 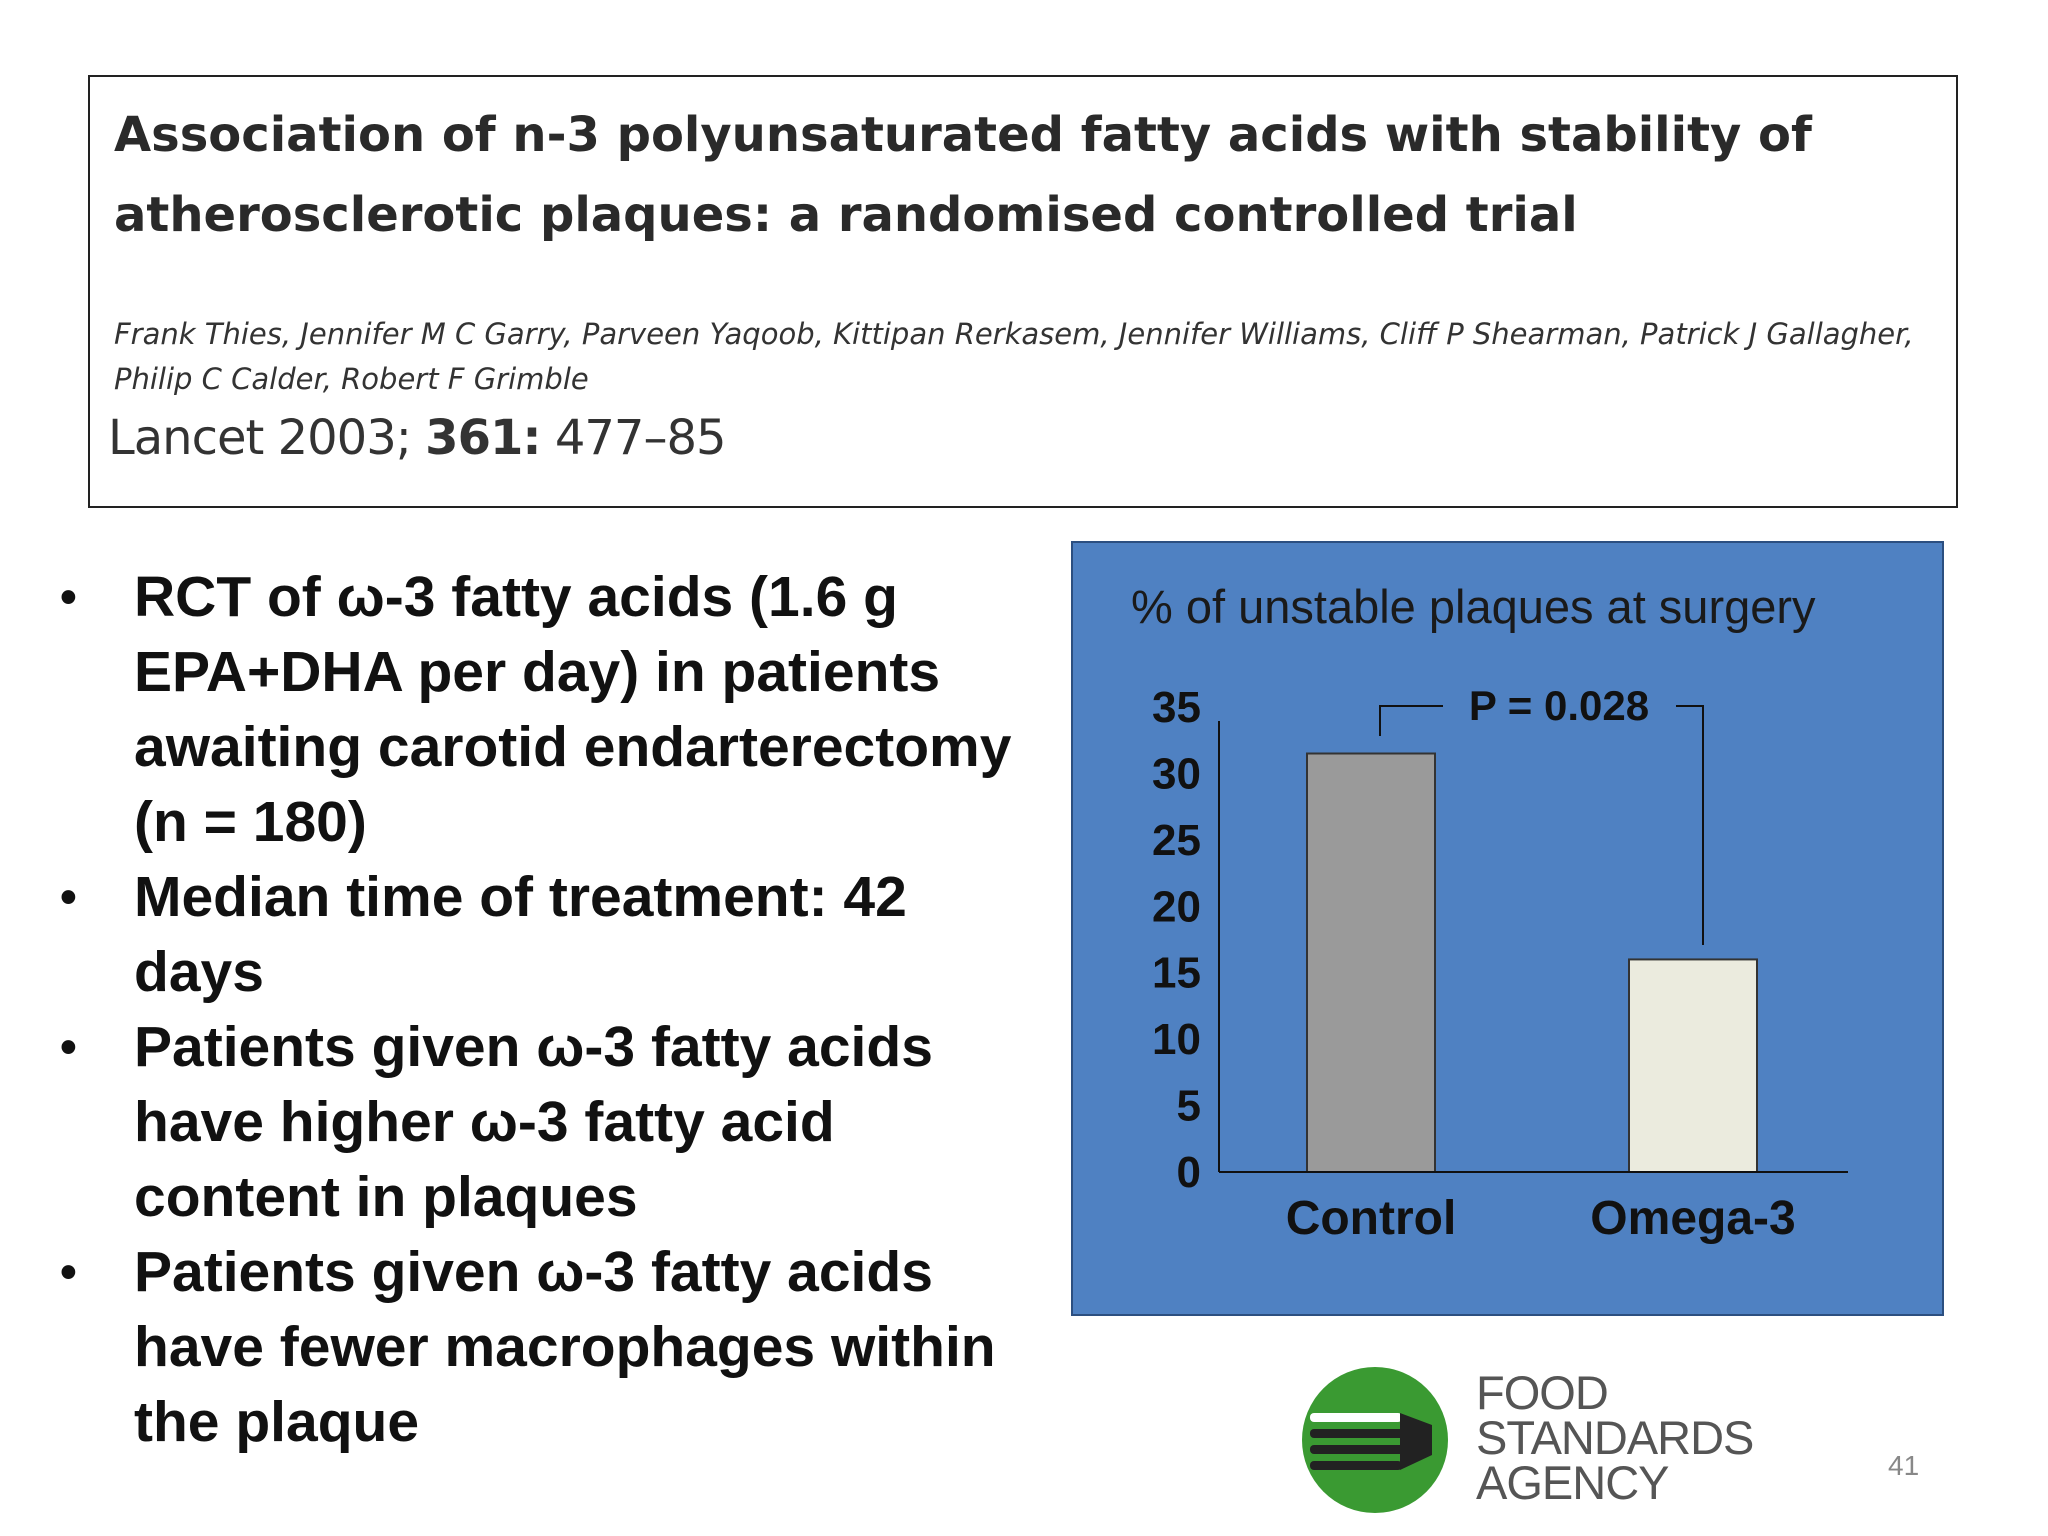 What do you see at coordinates (1532, 962) in the screenshot?
I see `bars` at bounding box center [1532, 962].